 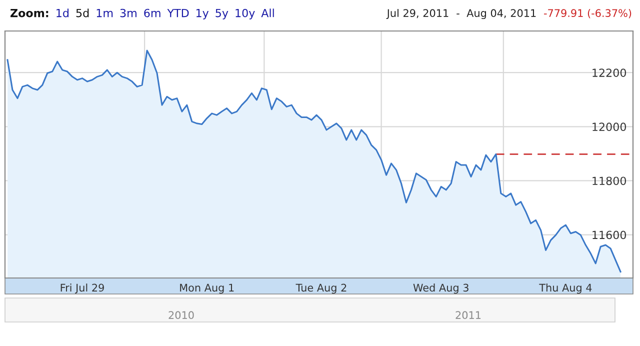 I want to click on x-tick-label: Thu Aug 4, so click(x=565, y=289).